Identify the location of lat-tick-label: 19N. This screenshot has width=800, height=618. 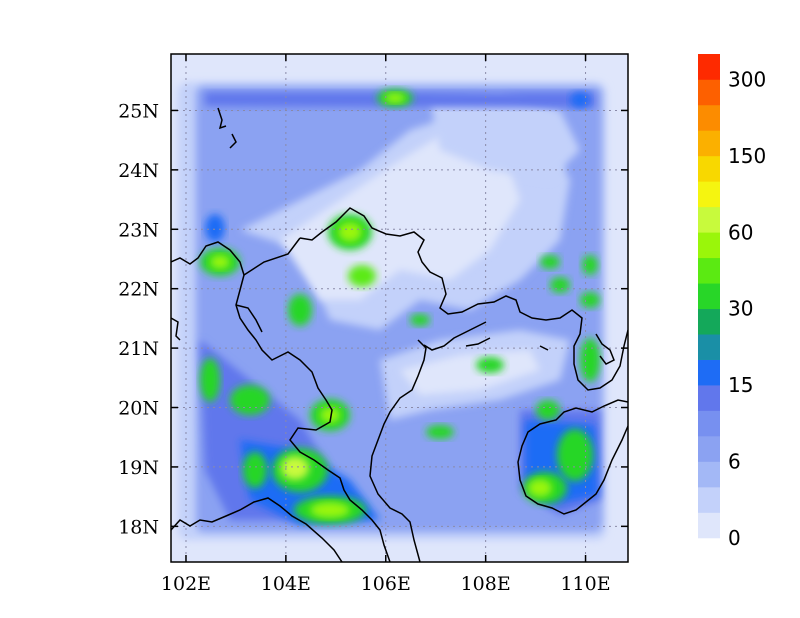
(138, 468).